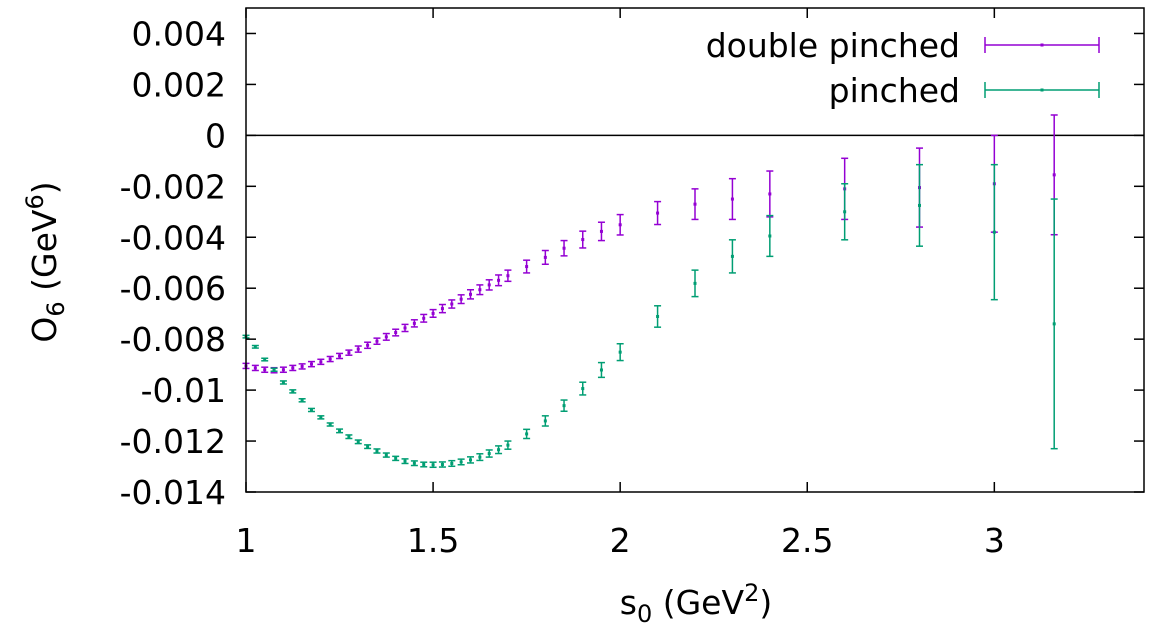 The height and width of the screenshot is (626, 1150). I want to click on y-axis-title: O6 (GeV6), so click(45, 261).